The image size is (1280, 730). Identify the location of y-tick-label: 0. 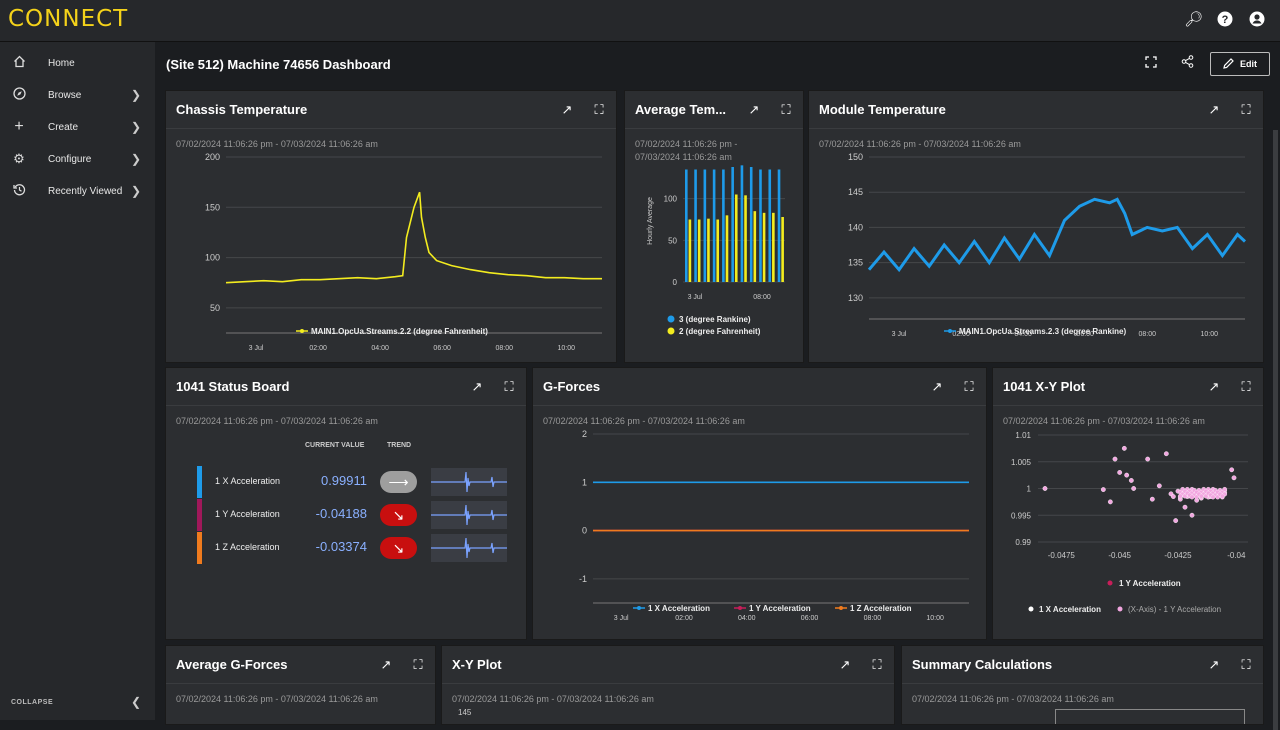
(675, 282).